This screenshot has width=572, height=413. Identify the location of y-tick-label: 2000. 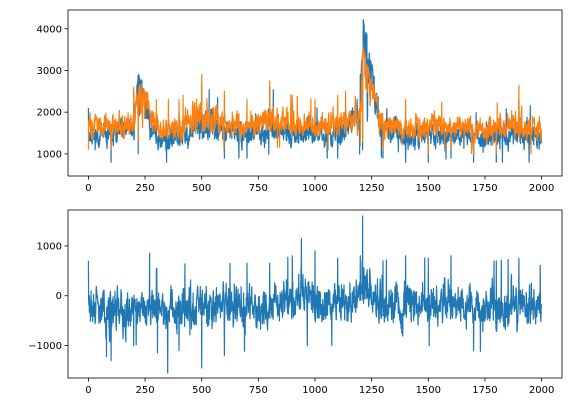
(49, 113).